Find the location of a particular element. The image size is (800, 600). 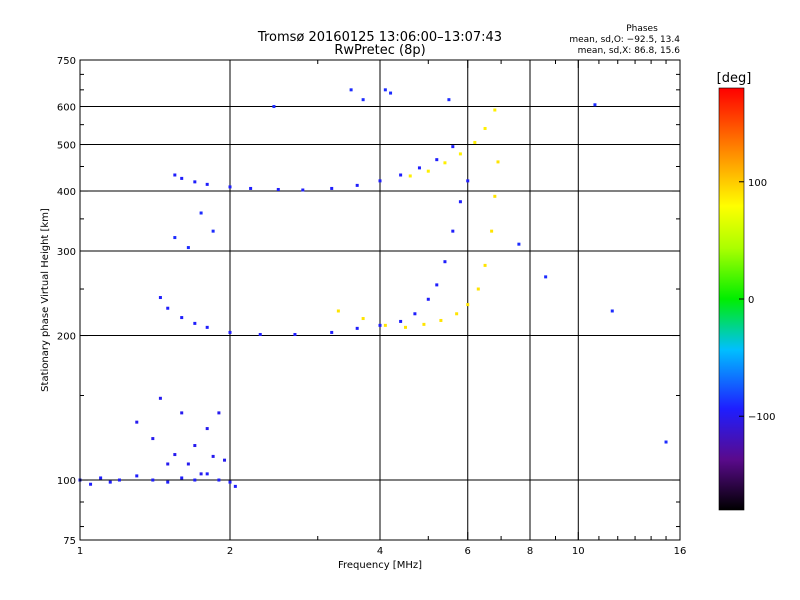

y-tick-label: 600 is located at coordinates (66, 108).